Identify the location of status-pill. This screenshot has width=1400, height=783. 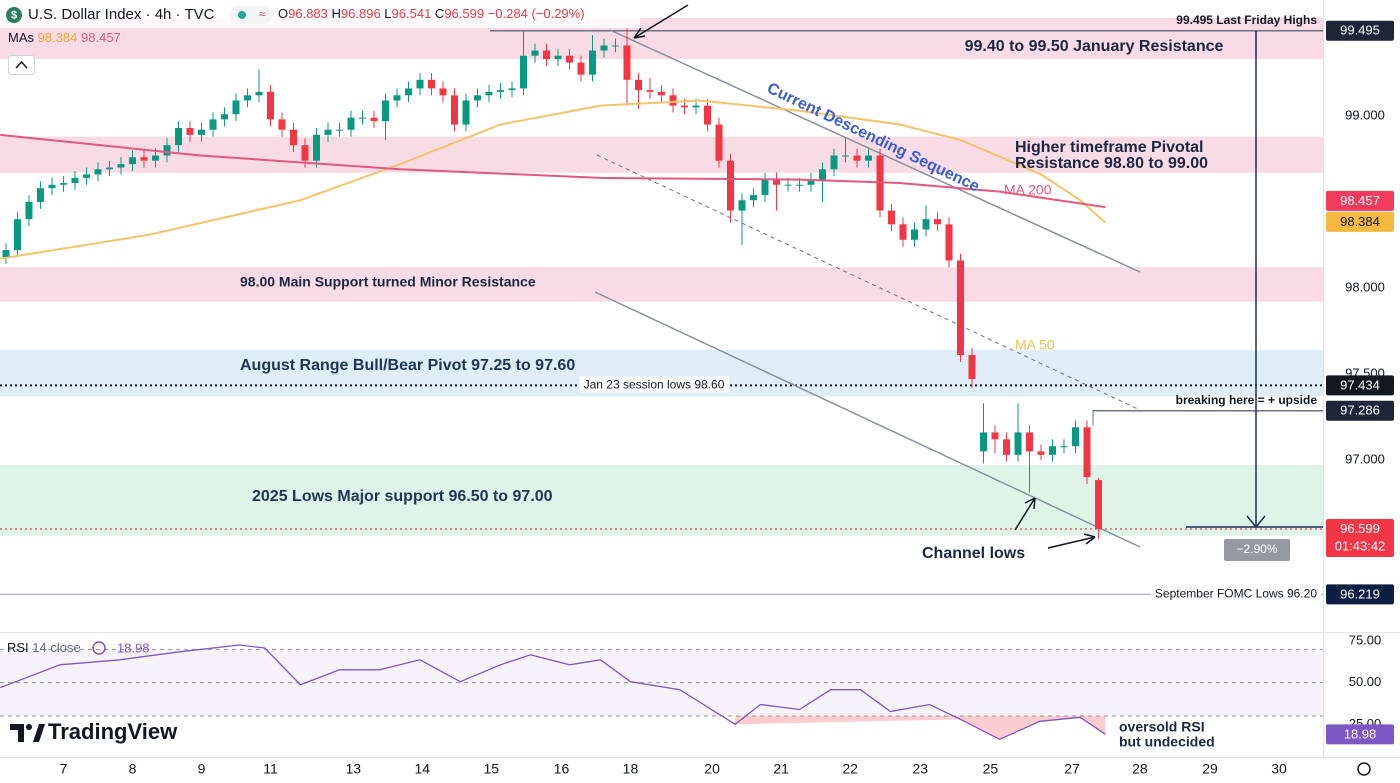
(251, 15).